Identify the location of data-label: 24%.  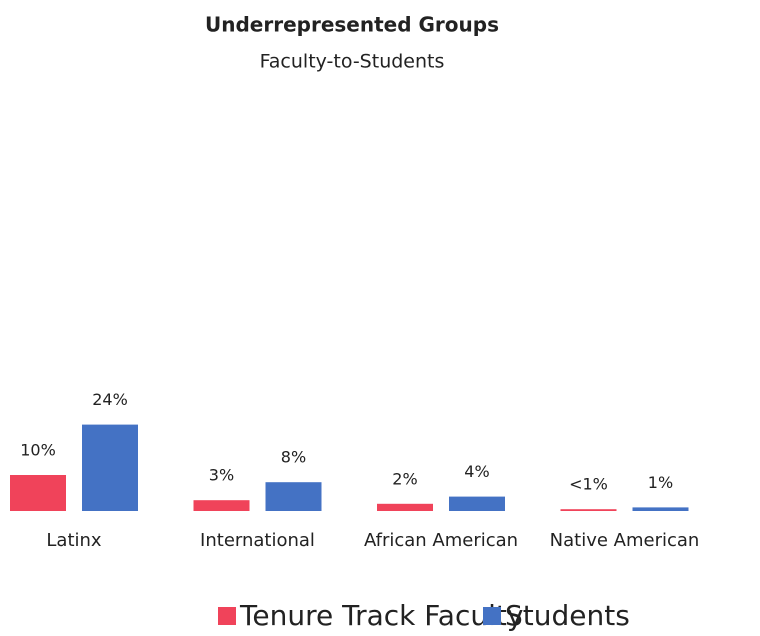
(110, 399).